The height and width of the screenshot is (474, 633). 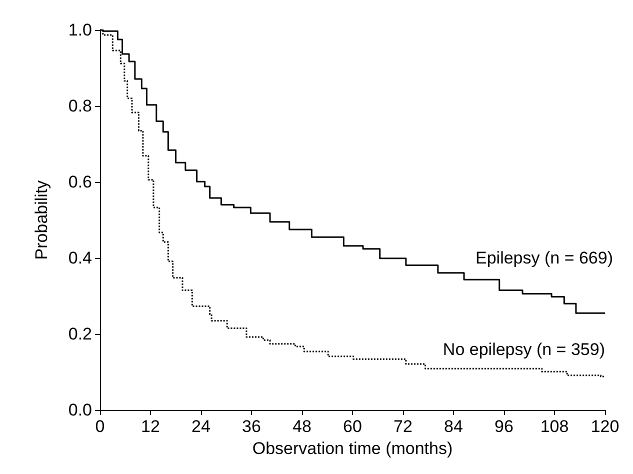 I want to click on x-axis-title: Observation time (months), so click(x=352, y=448).